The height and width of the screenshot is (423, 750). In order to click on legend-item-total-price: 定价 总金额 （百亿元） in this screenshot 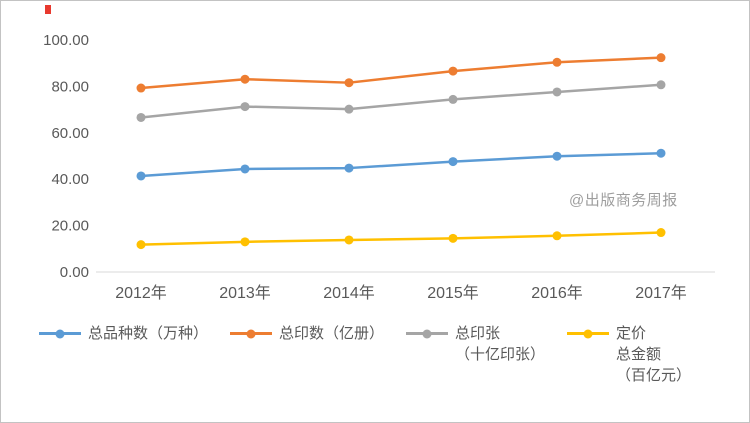, I will do `click(629, 354)`.